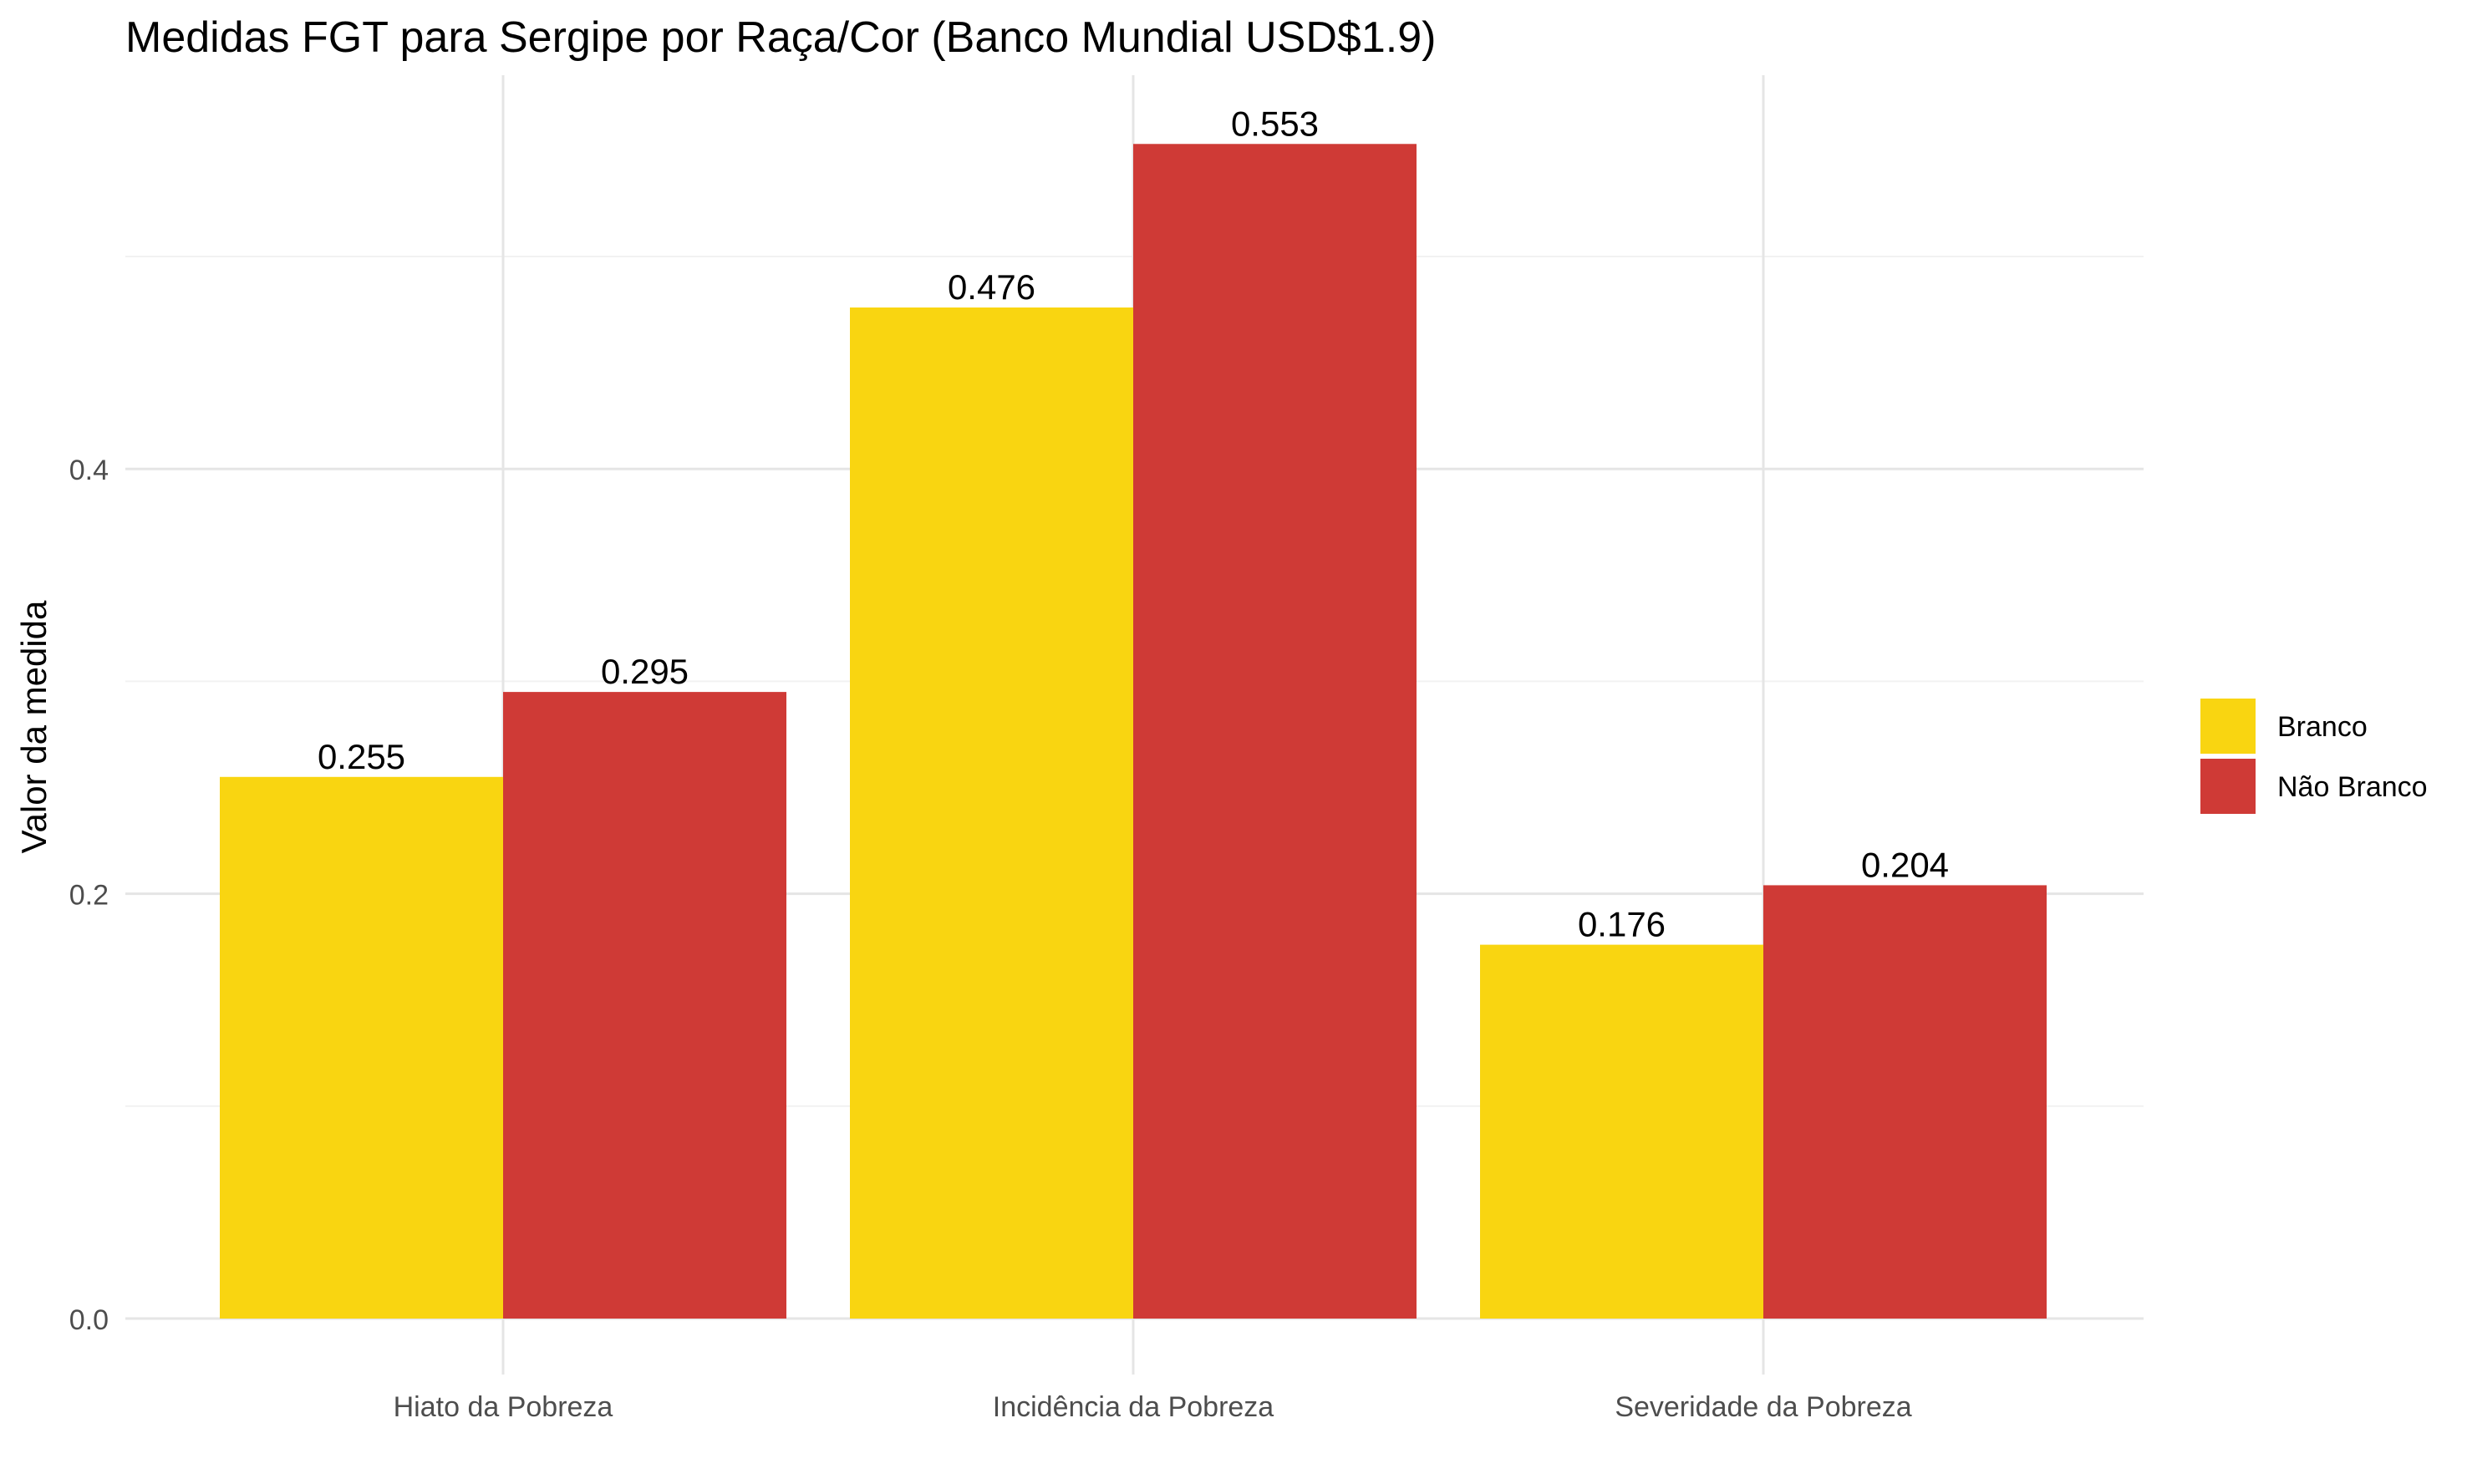  Describe the element at coordinates (2352, 787) in the screenshot. I see `legend-label: Não Branco` at that location.